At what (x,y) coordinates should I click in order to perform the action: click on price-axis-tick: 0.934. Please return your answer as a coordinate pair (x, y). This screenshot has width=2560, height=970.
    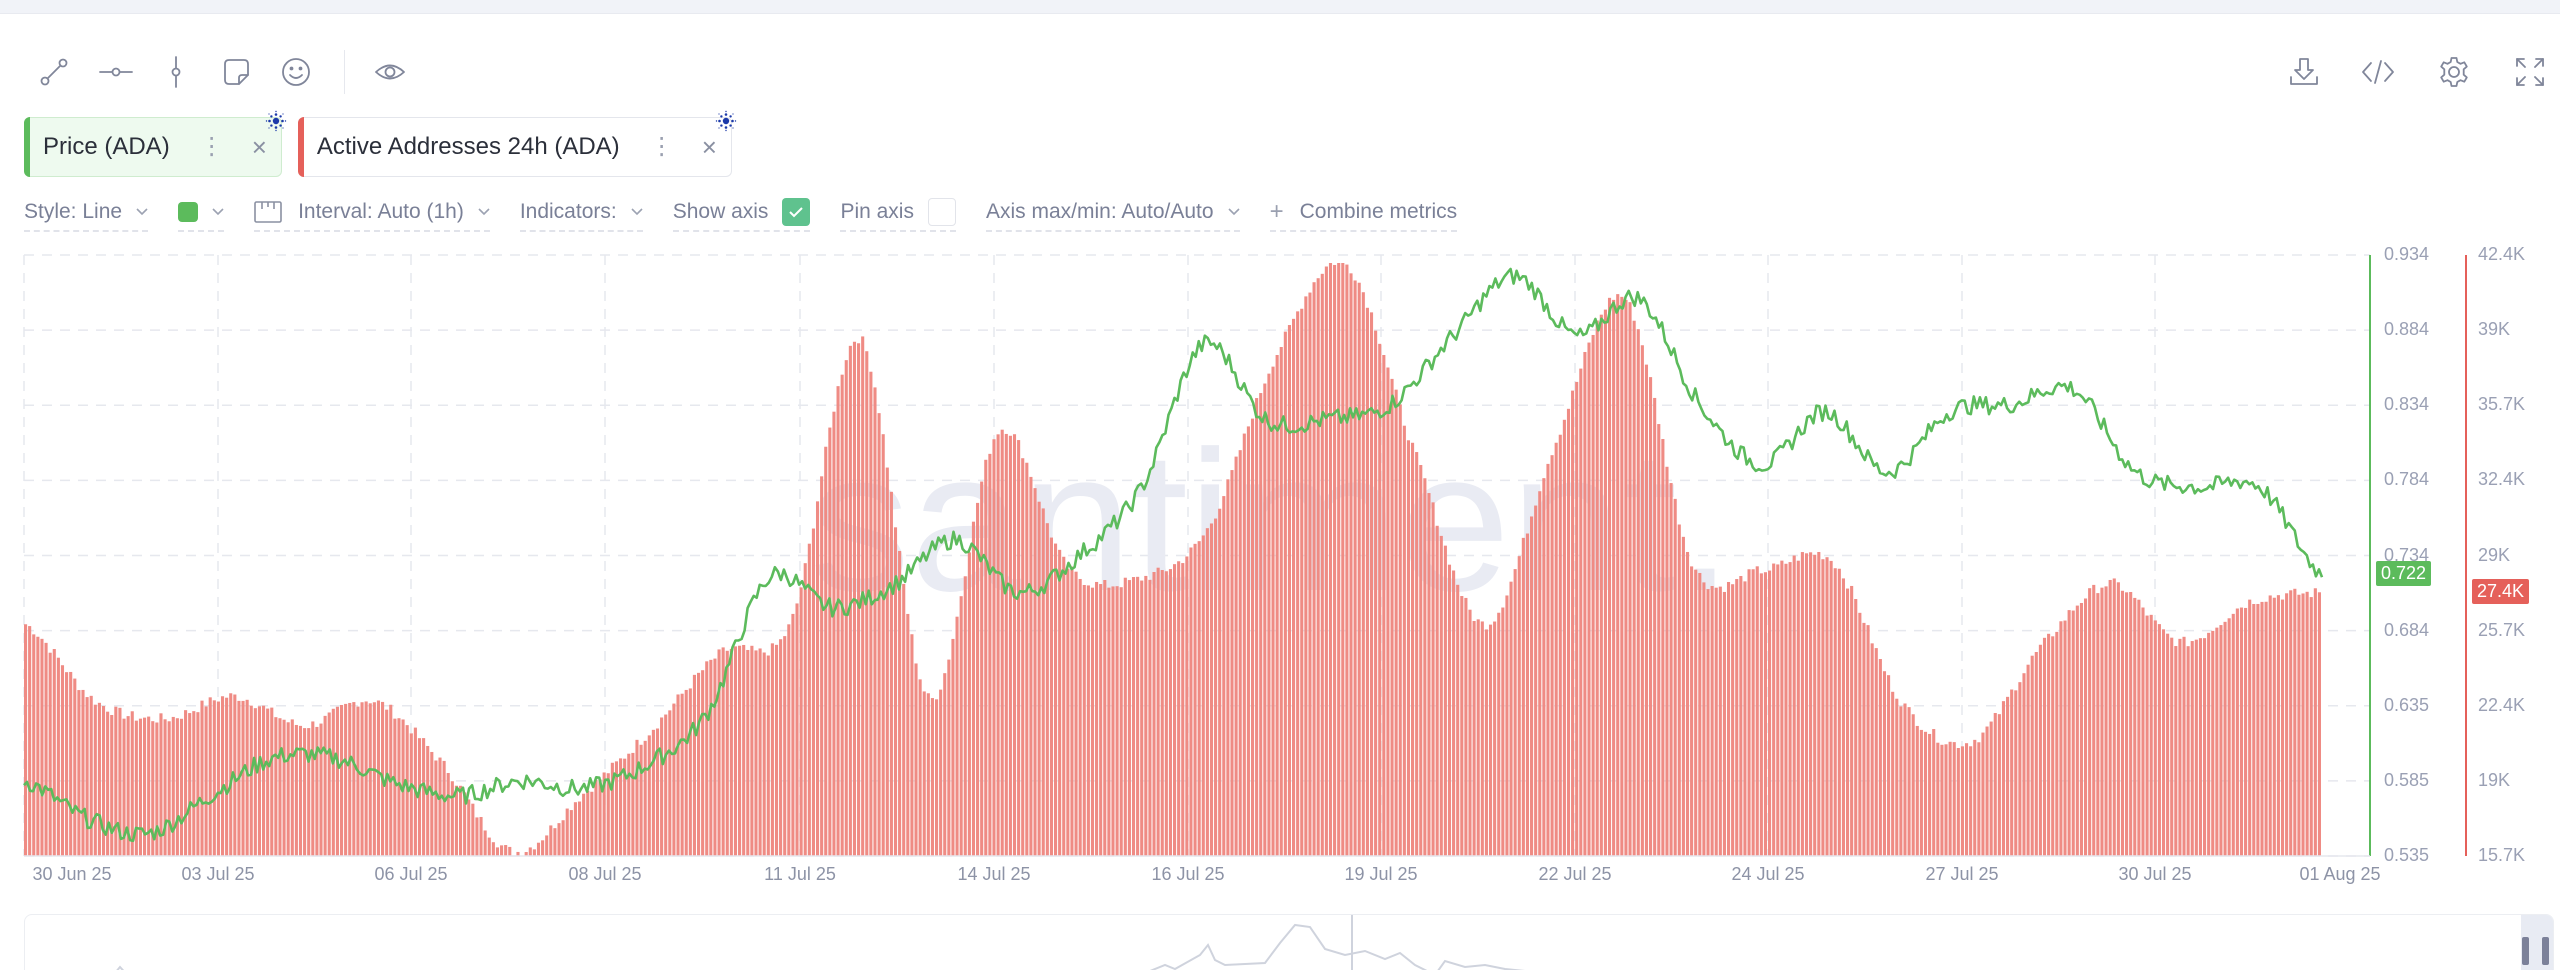
    Looking at the image, I should click on (2407, 254).